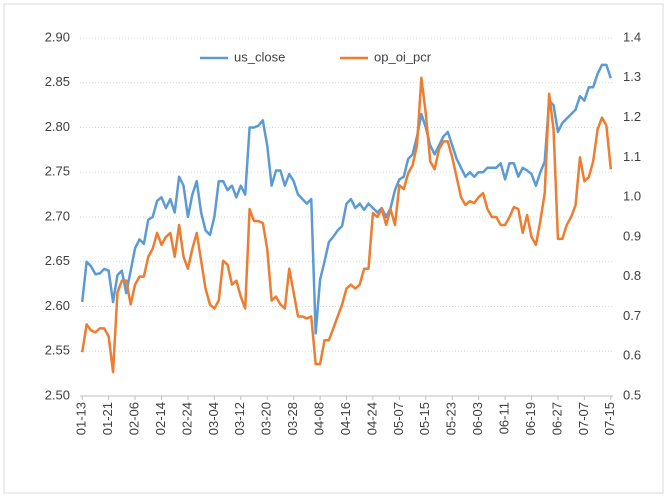  Describe the element at coordinates (556, 418) in the screenshot. I see `x-tick-label: 06-27` at that location.